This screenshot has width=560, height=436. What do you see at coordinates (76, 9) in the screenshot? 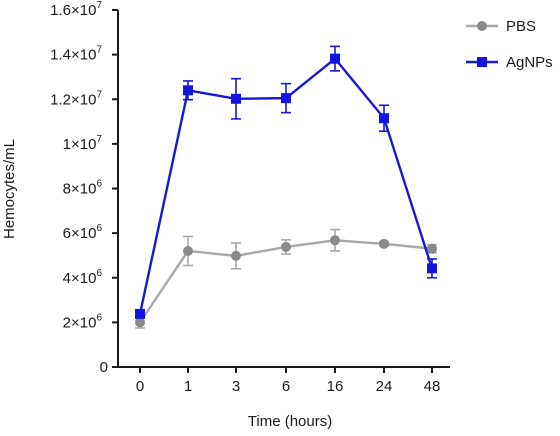
I see `y-tick-label: 1.6×10⁷` at bounding box center [76, 9].